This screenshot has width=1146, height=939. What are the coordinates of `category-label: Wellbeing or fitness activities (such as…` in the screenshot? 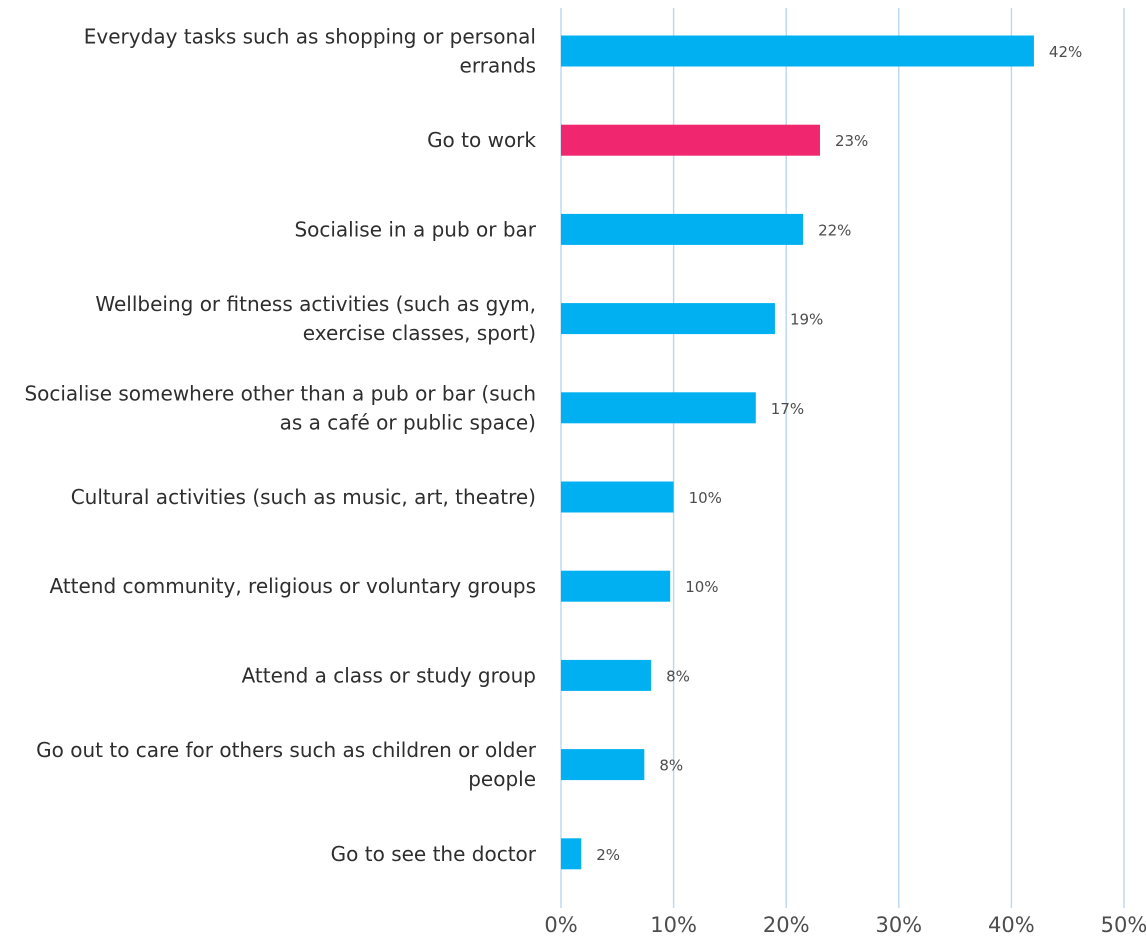 It's located at (315, 304).